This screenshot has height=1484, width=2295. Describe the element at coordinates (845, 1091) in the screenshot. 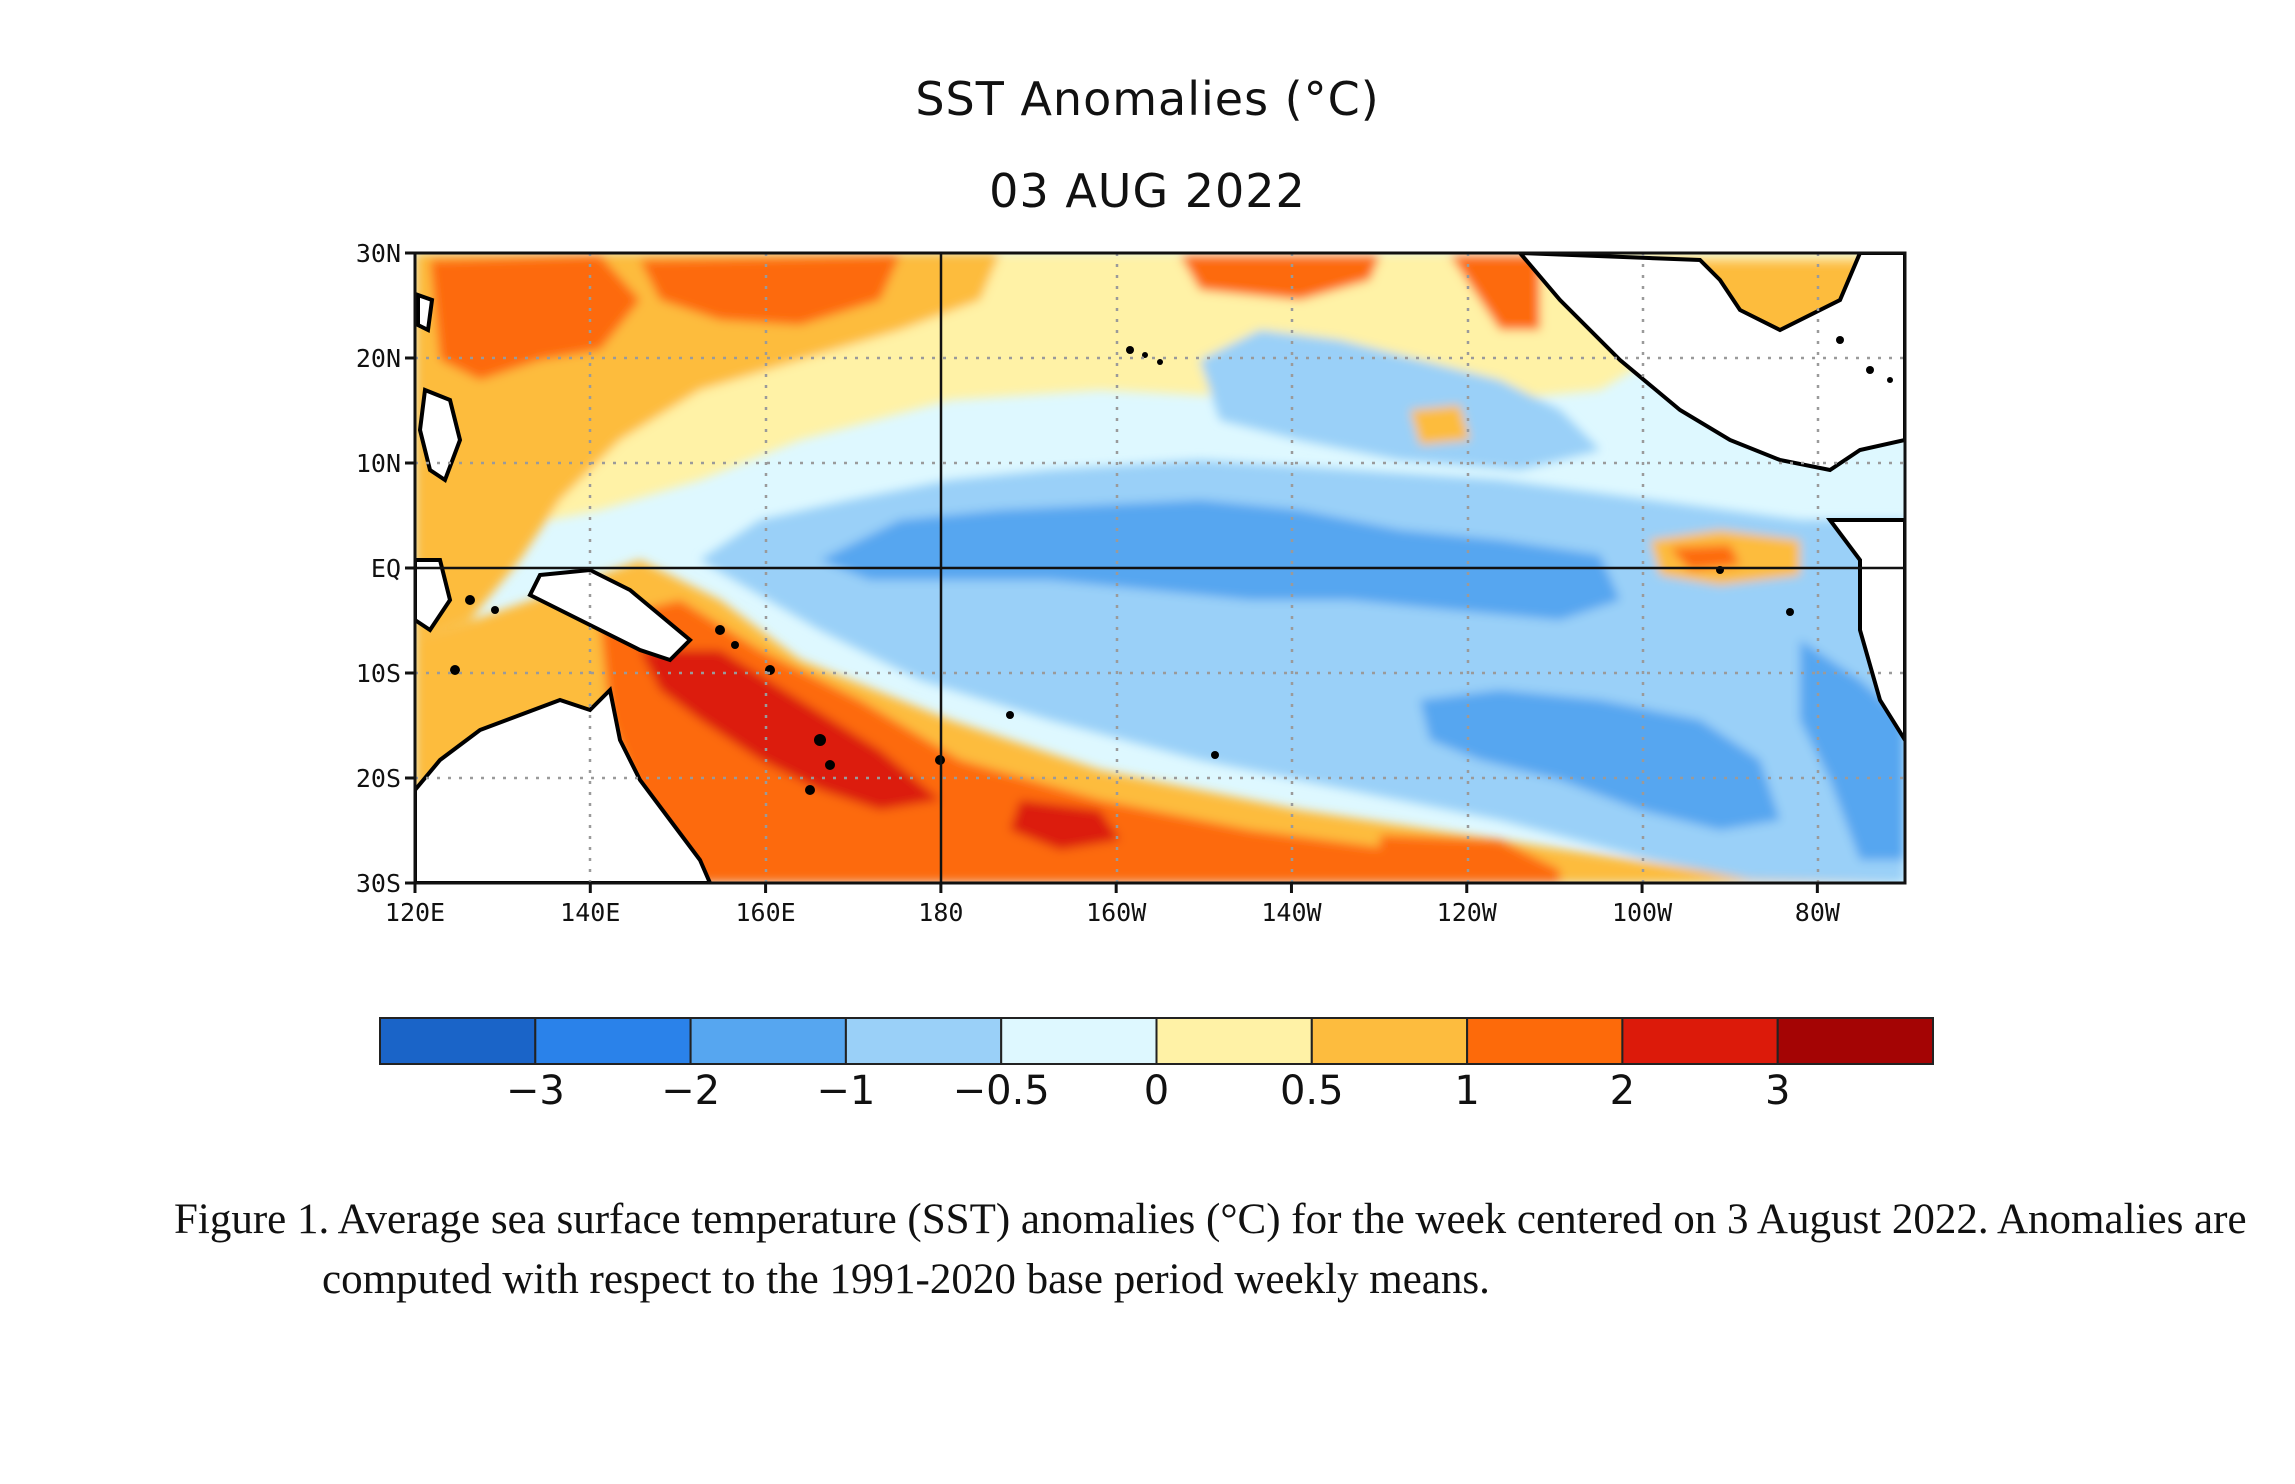

I see `colorbar-tick-label: −1` at that location.